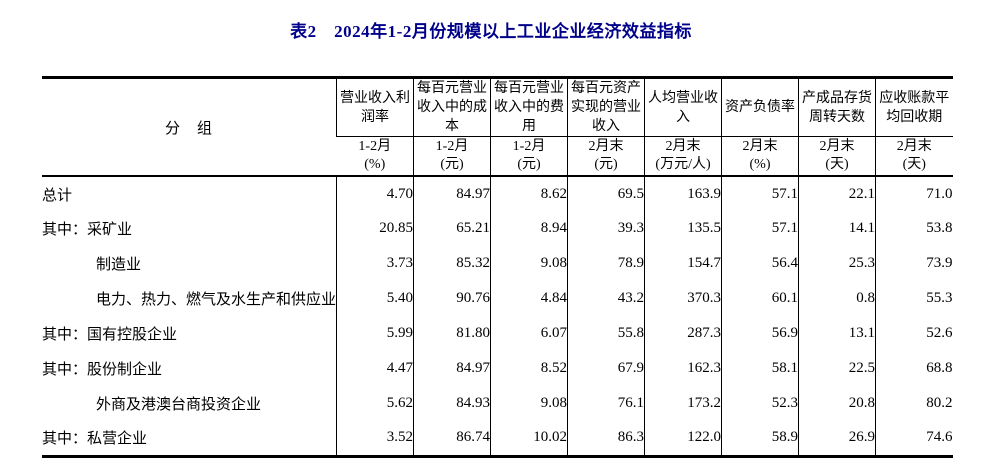 The width and height of the screenshot is (982, 465). Describe the element at coordinates (606, 107) in the screenshot. I see `column-header: 每百元资产实现的营业收入` at that location.